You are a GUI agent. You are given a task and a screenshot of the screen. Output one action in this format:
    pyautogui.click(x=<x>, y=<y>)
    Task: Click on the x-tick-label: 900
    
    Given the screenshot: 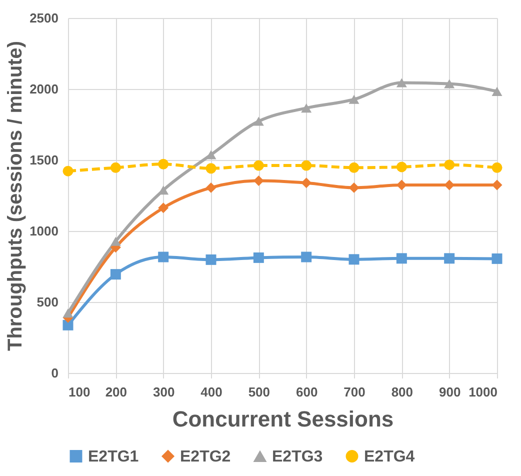 What is the action you would take?
    pyautogui.click(x=449, y=392)
    